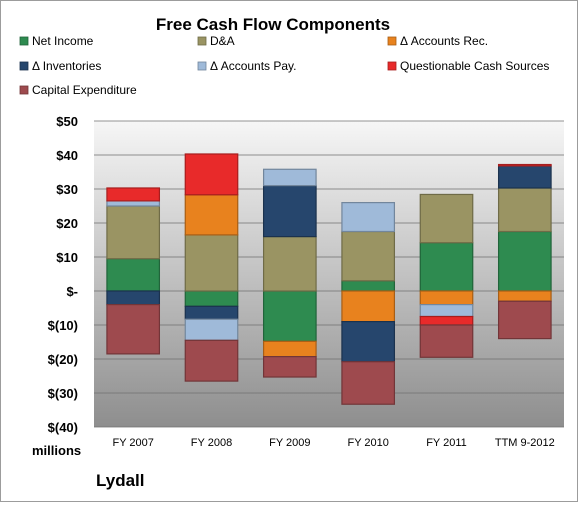 The image size is (578, 507). Describe the element at coordinates (67, 189) in the screenshot. I see `y-tick-label: $30` at that location.